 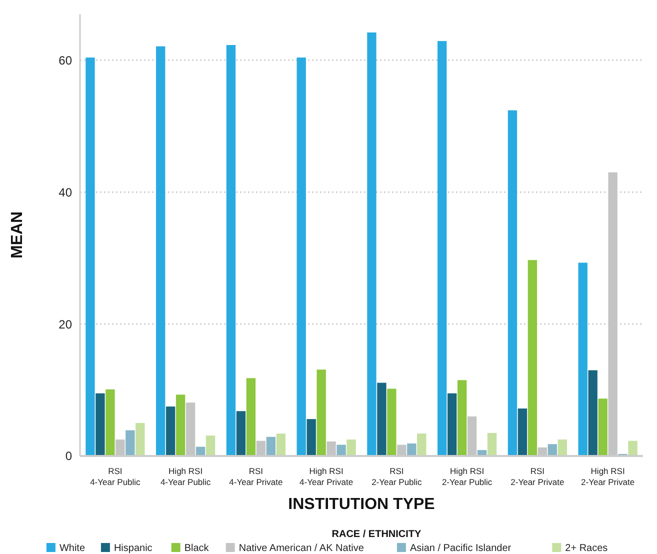 I want to click on x-tick-label: High RSI 4-Year Public, so click(x=186, y=476).